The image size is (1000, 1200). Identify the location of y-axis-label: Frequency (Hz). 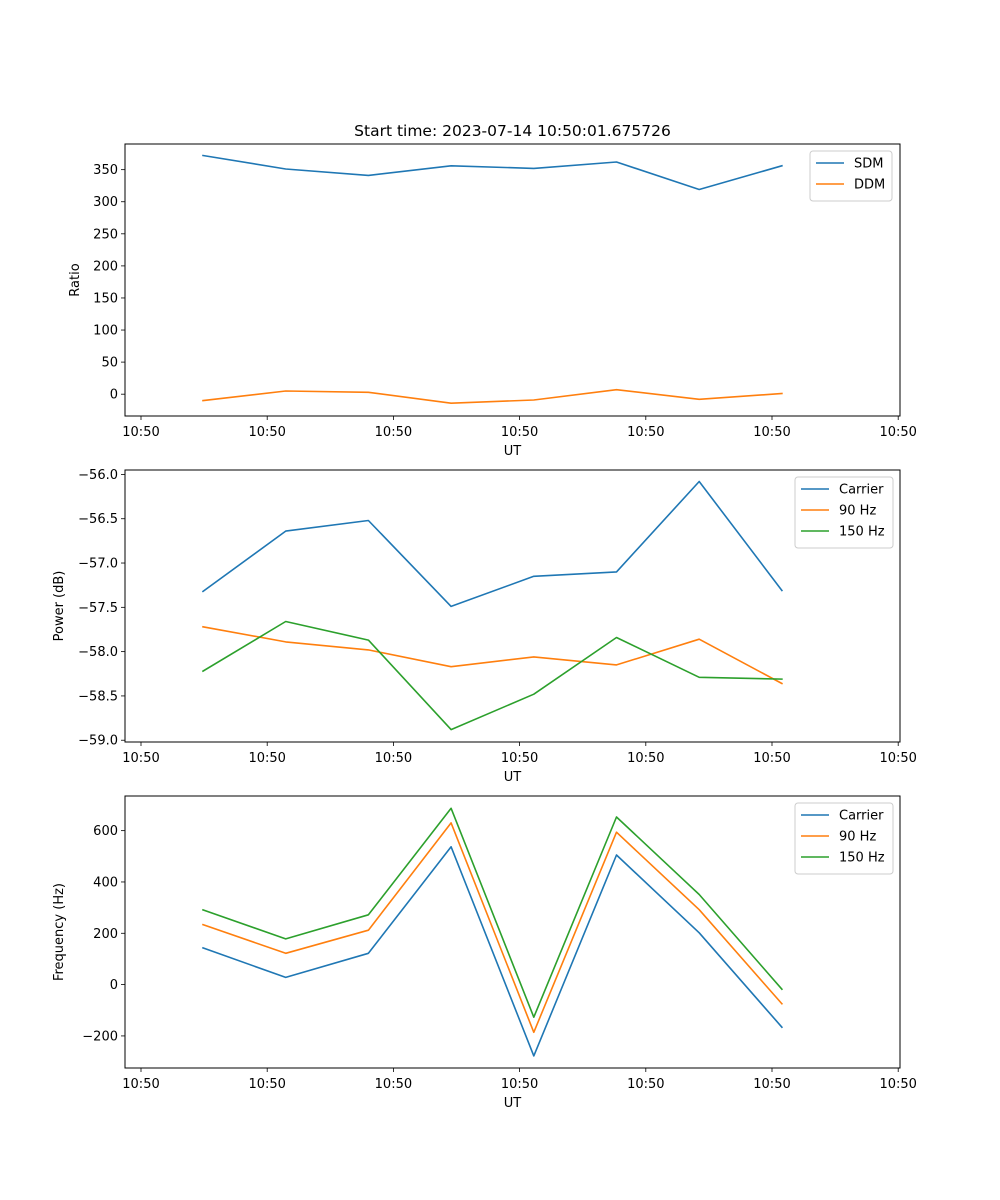
(59, 932).